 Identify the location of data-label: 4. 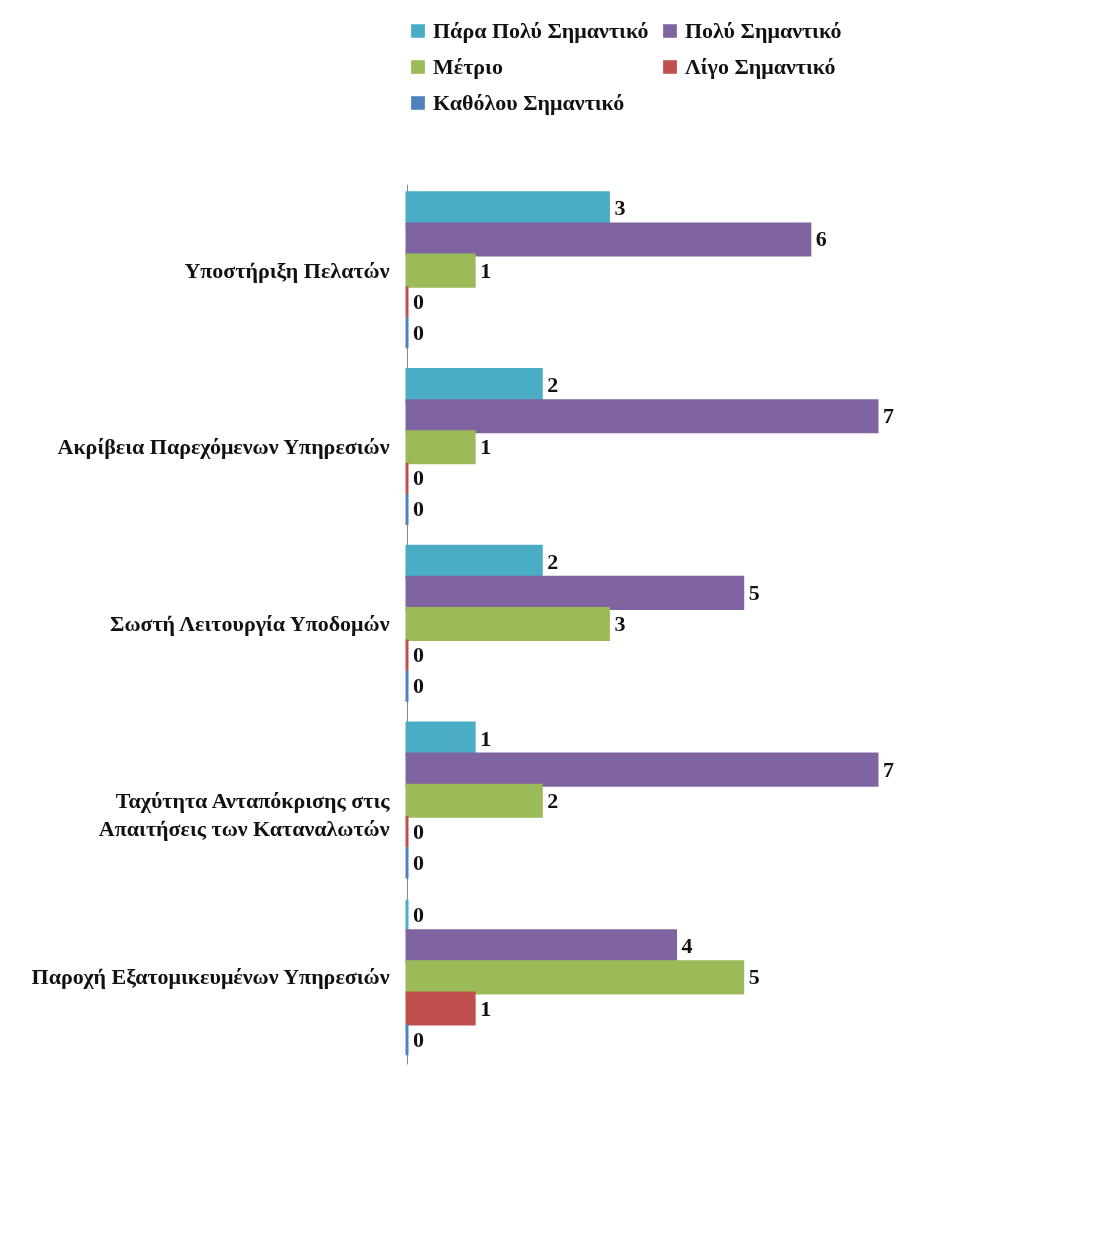
(687, 946).